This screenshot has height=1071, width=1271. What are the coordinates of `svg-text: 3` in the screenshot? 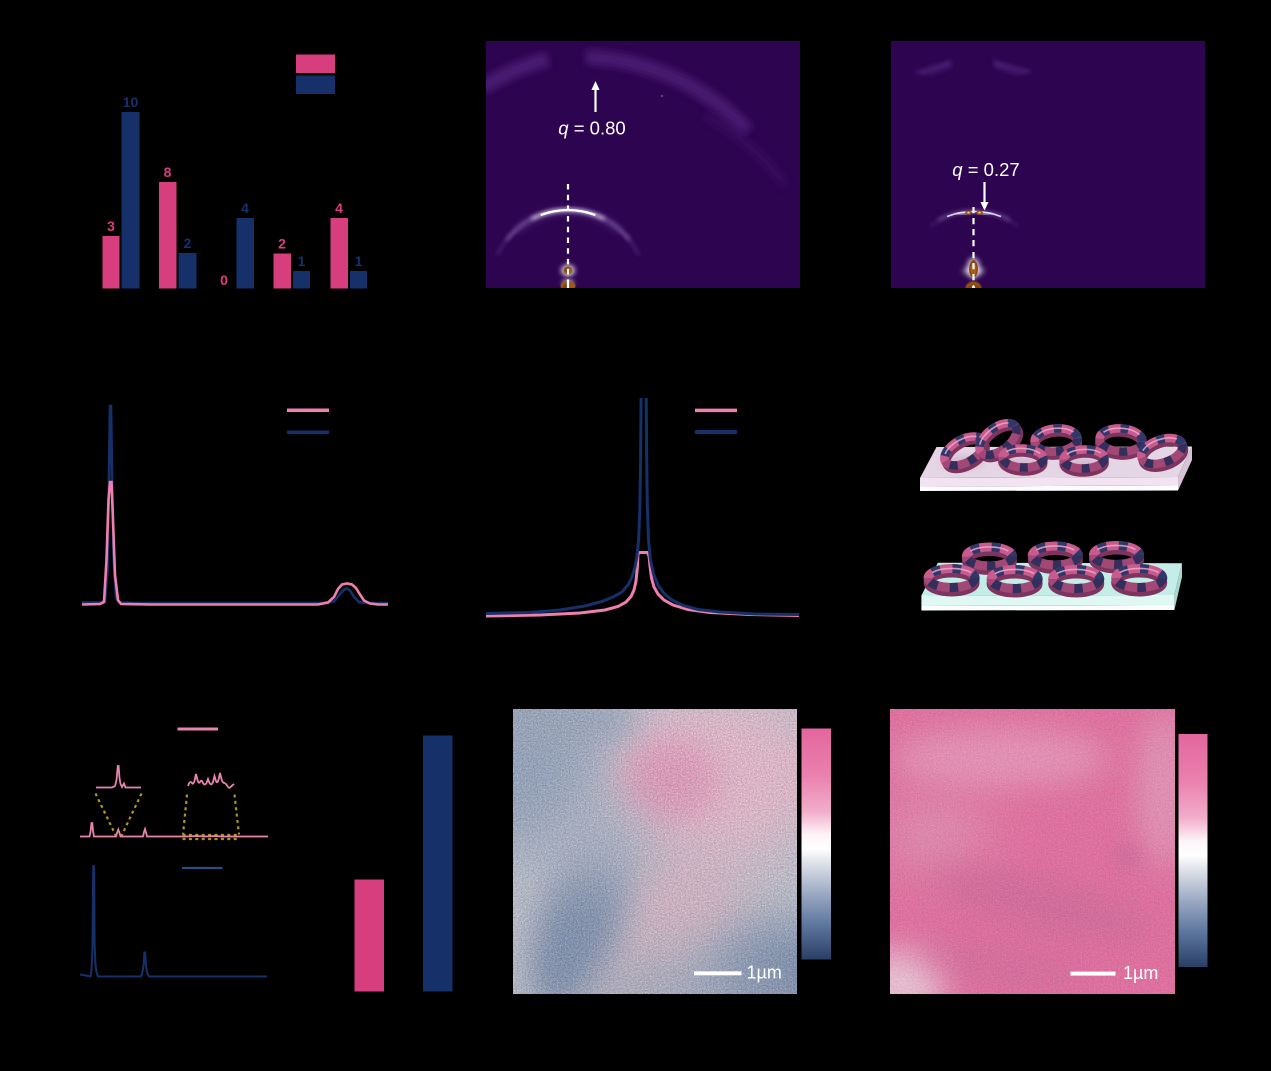 It's located at (111, 226).